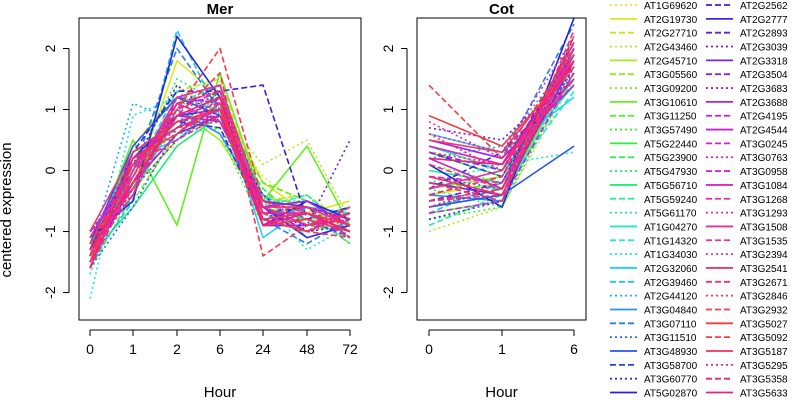 The image size is (800, 405). What do you see at coordinates (307, 349) in the screenshot?
I see `x-tick-label: 48` at bounding box center [307, 349].